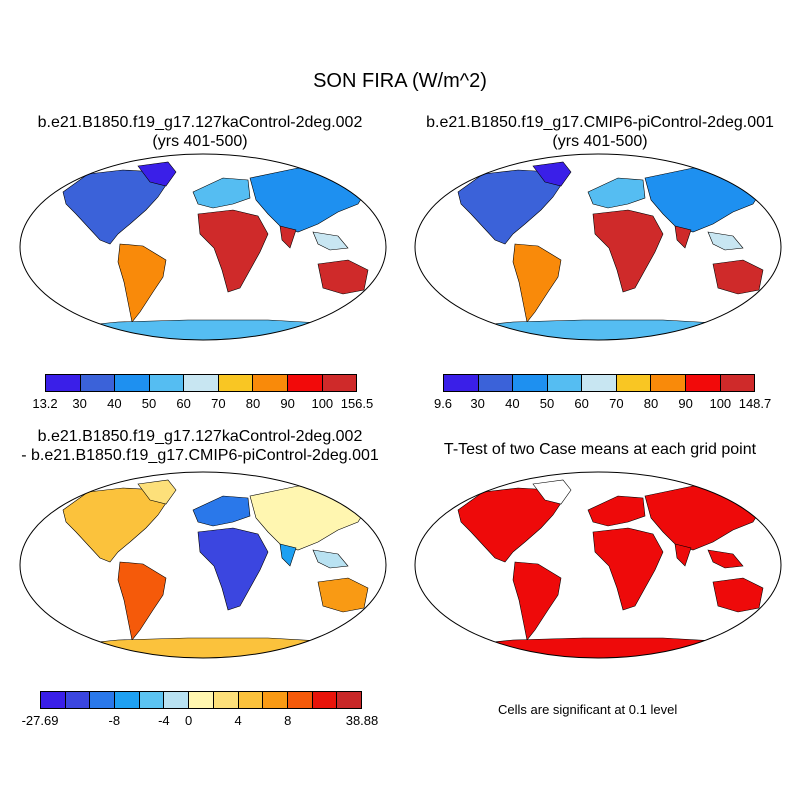  What do you see at coordinates (188, 720) in the screenshot?
I see `colorbar-label: 0` at bounding box center [188, 720].